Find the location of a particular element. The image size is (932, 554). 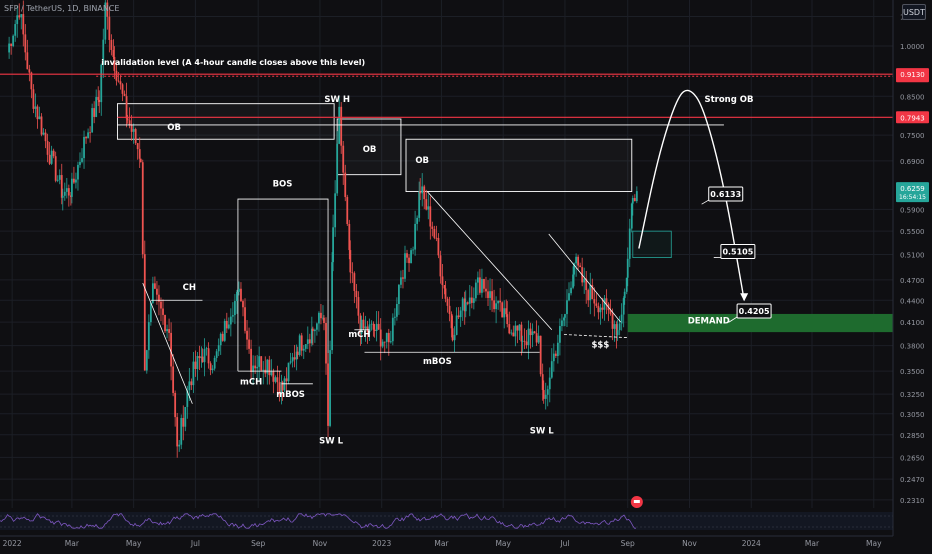

callout-value: 0.6133 is located at coordinates (725, 194).